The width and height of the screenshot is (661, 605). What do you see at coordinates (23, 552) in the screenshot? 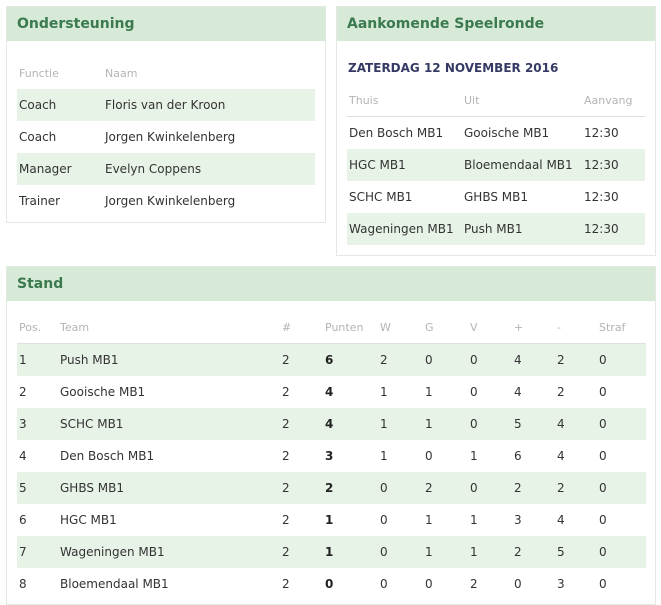
I see `standing-pos: 7` at bounding box center [23, 552].